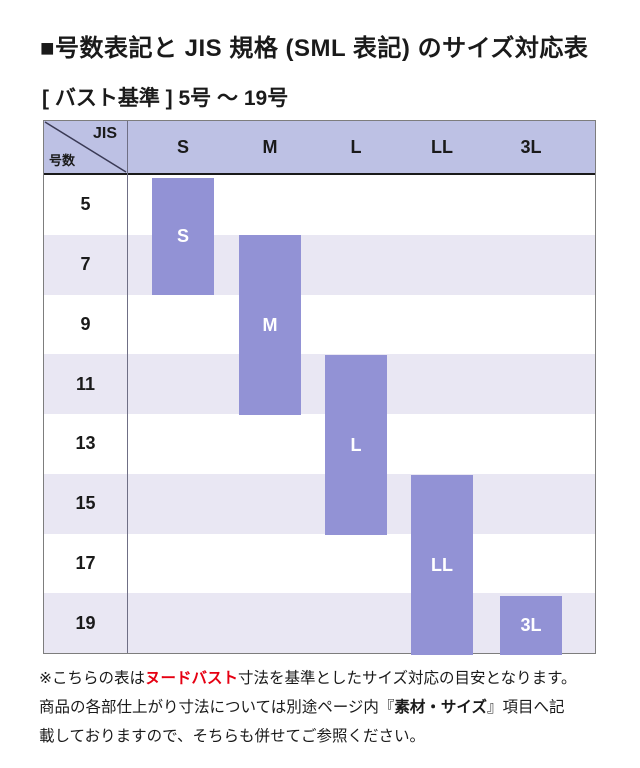 The width and height of the screenshot is (640, 768). What do you see at coordinates (319, 148) in the screenshot?
I see `table-header: JIS 号数 S M L LL 3L` at bounding box center [319, 148].